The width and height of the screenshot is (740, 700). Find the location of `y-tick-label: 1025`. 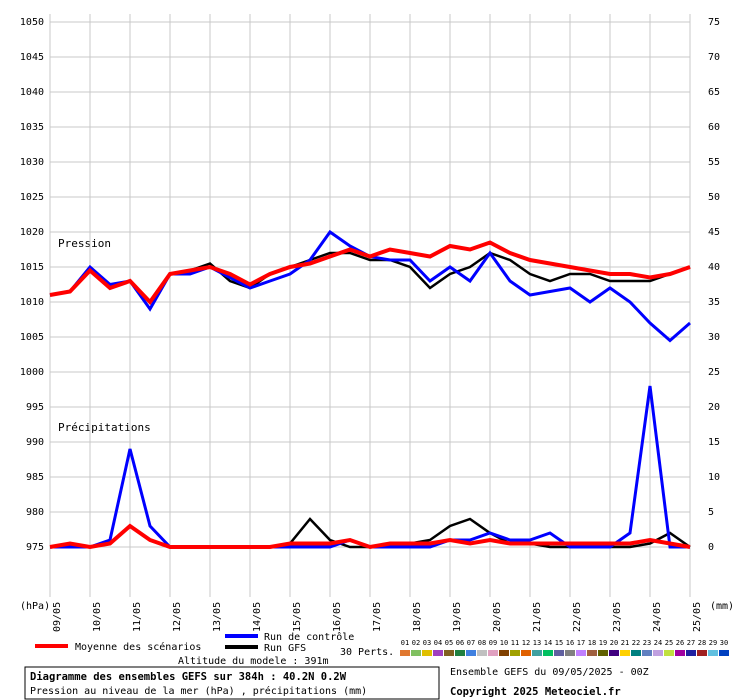

y-tick-label: 1025 is located at coordinates (32, 197).